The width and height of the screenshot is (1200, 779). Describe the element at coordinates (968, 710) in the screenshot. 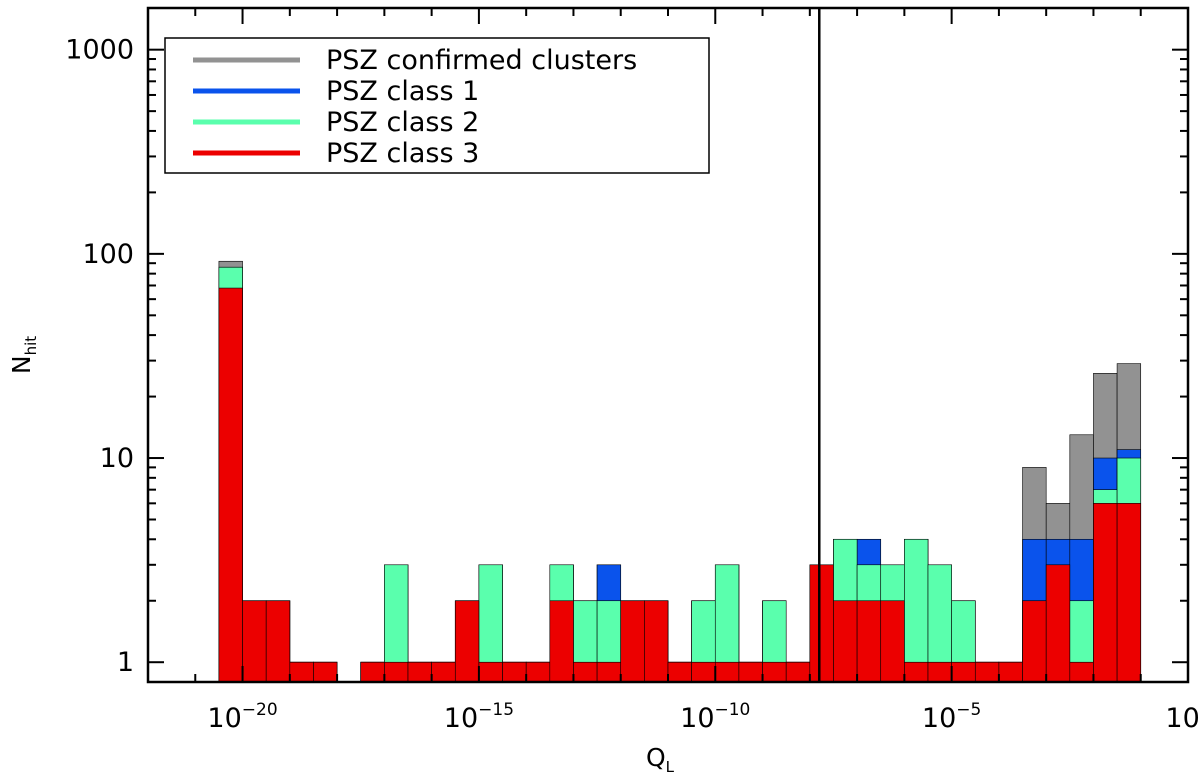

I see `x-tick-exponent: −5` at that location.